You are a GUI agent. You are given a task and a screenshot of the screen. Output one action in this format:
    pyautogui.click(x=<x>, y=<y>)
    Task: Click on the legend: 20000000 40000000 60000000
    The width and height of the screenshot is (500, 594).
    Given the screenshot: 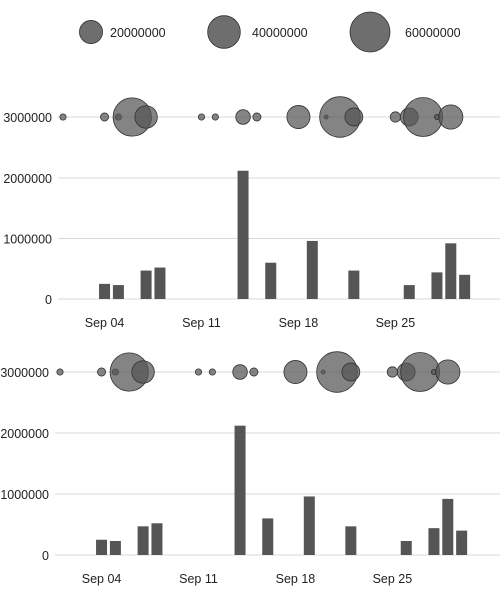 What is the action you would take?
    pyautogui.click(x=270, y=32)
    